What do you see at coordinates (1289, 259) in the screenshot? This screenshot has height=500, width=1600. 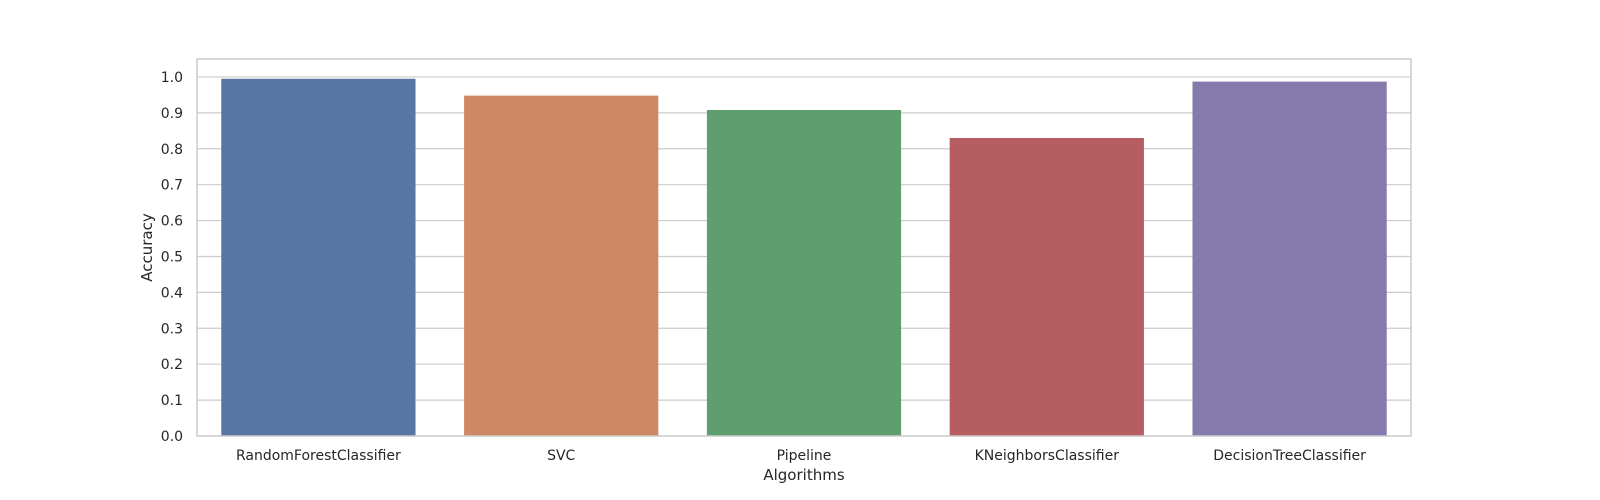 I see `bar-decisiontreeclassifier` at bounding box center [1289, 259].